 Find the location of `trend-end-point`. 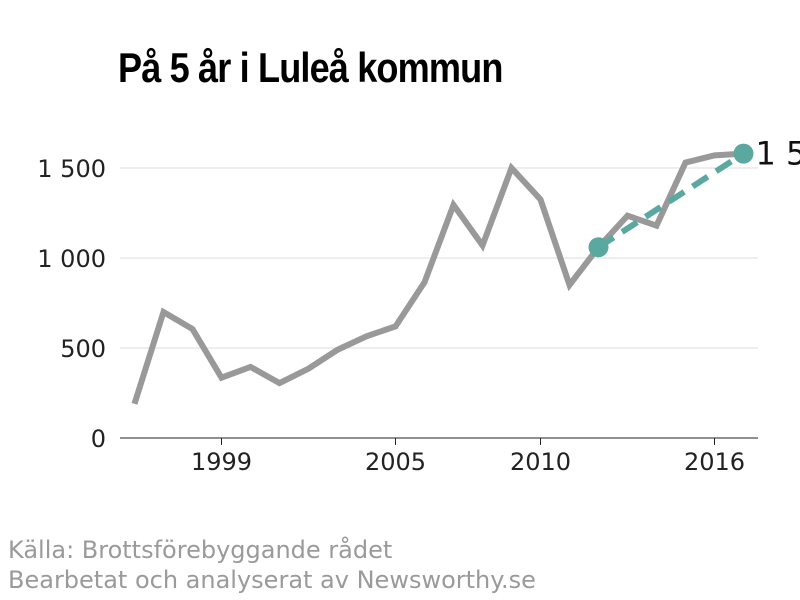

trend-end-point is located at coordinates (743, 153).